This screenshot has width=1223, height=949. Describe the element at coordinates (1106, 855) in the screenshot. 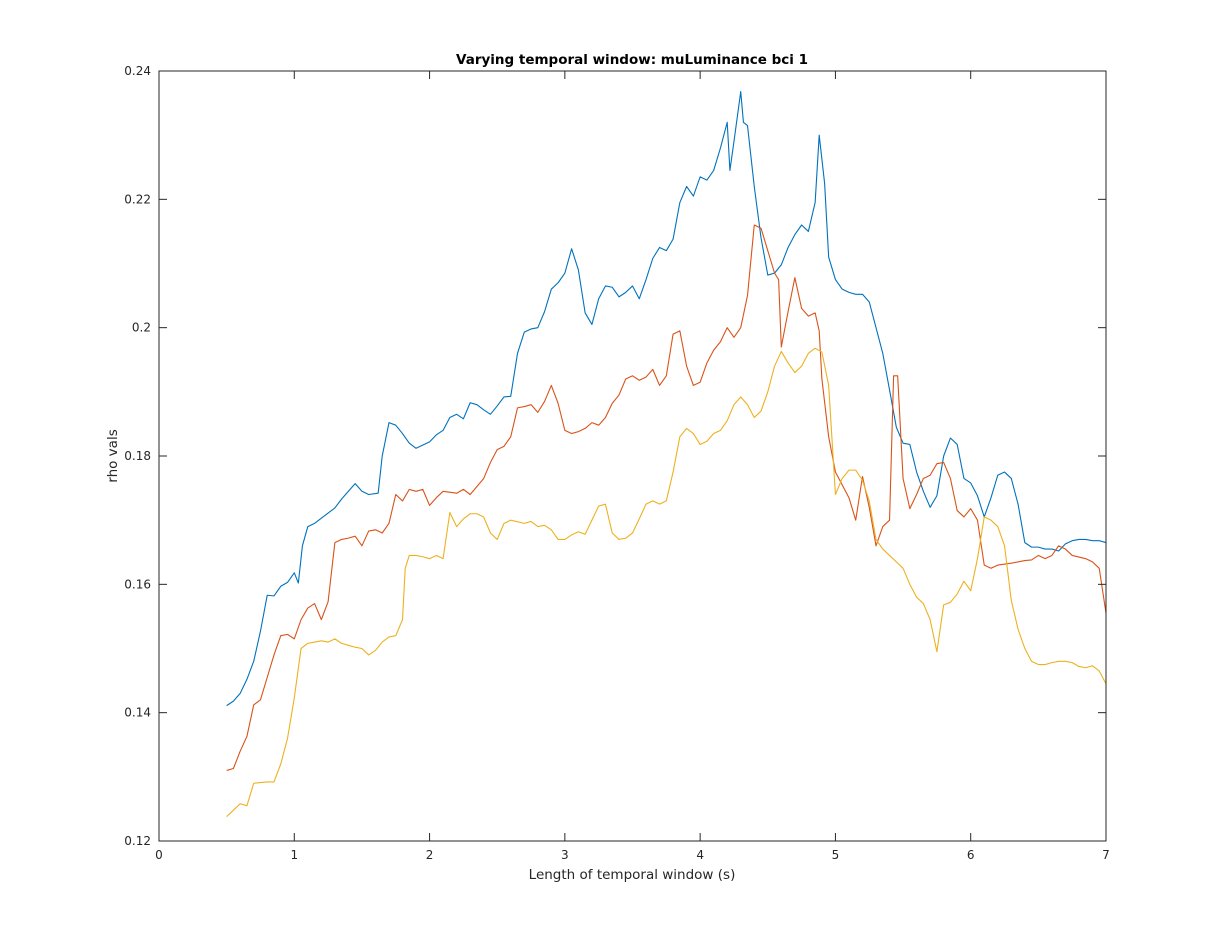

I see `x-tick-label: 7` at that location.